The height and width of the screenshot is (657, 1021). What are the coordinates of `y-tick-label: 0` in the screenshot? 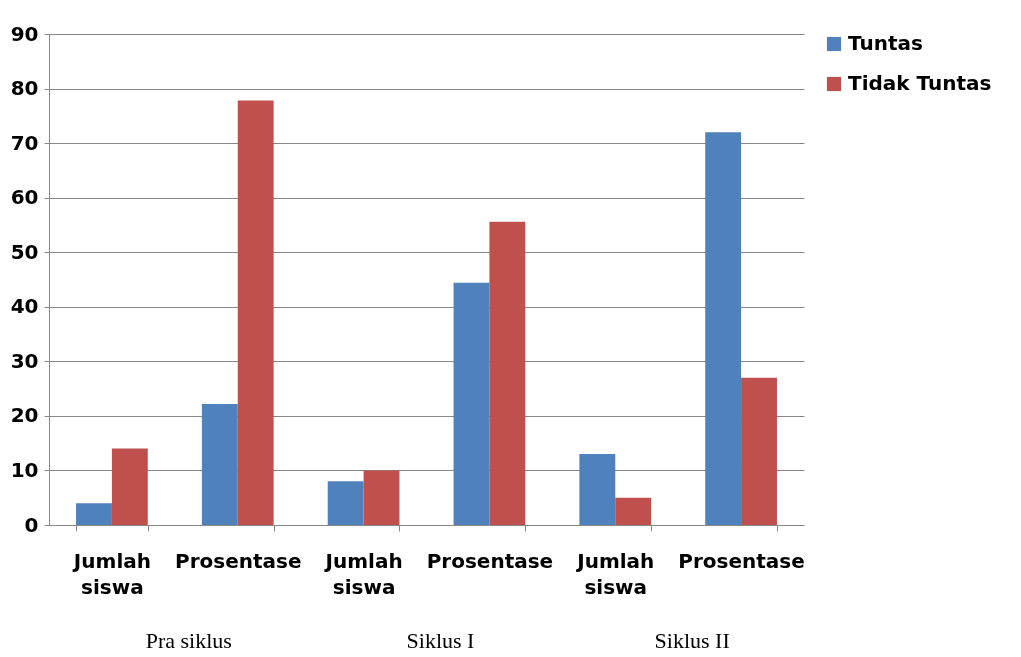 It's located at (31, 524).